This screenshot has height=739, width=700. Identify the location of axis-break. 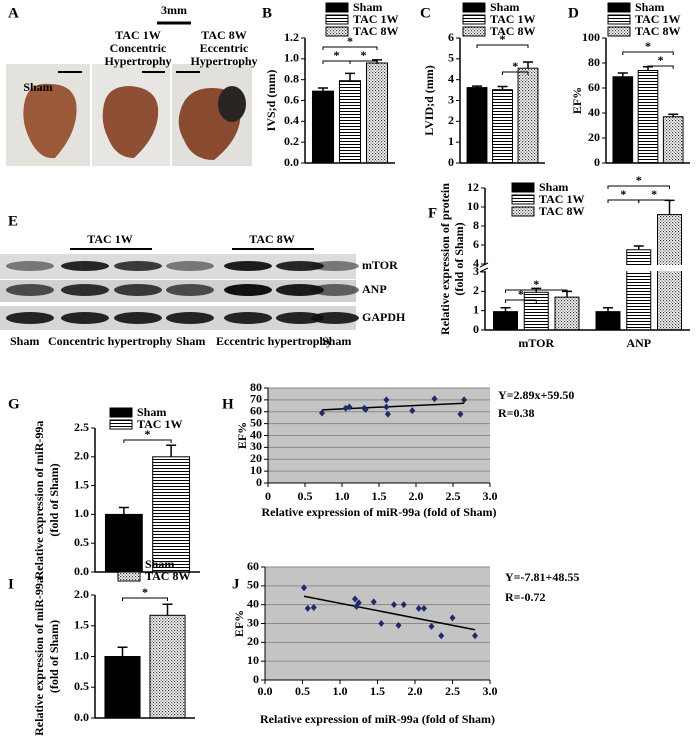
(585, 268).